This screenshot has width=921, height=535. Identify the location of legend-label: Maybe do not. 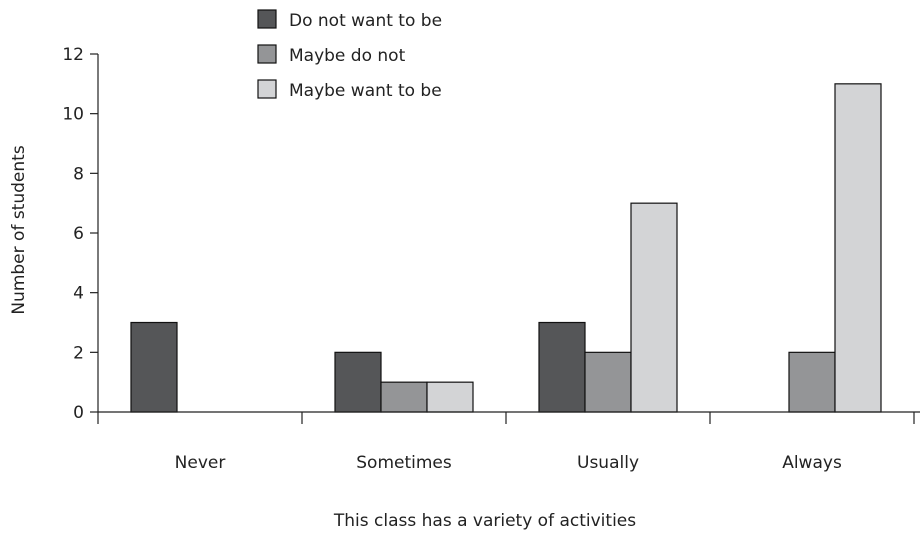
(347, 56).